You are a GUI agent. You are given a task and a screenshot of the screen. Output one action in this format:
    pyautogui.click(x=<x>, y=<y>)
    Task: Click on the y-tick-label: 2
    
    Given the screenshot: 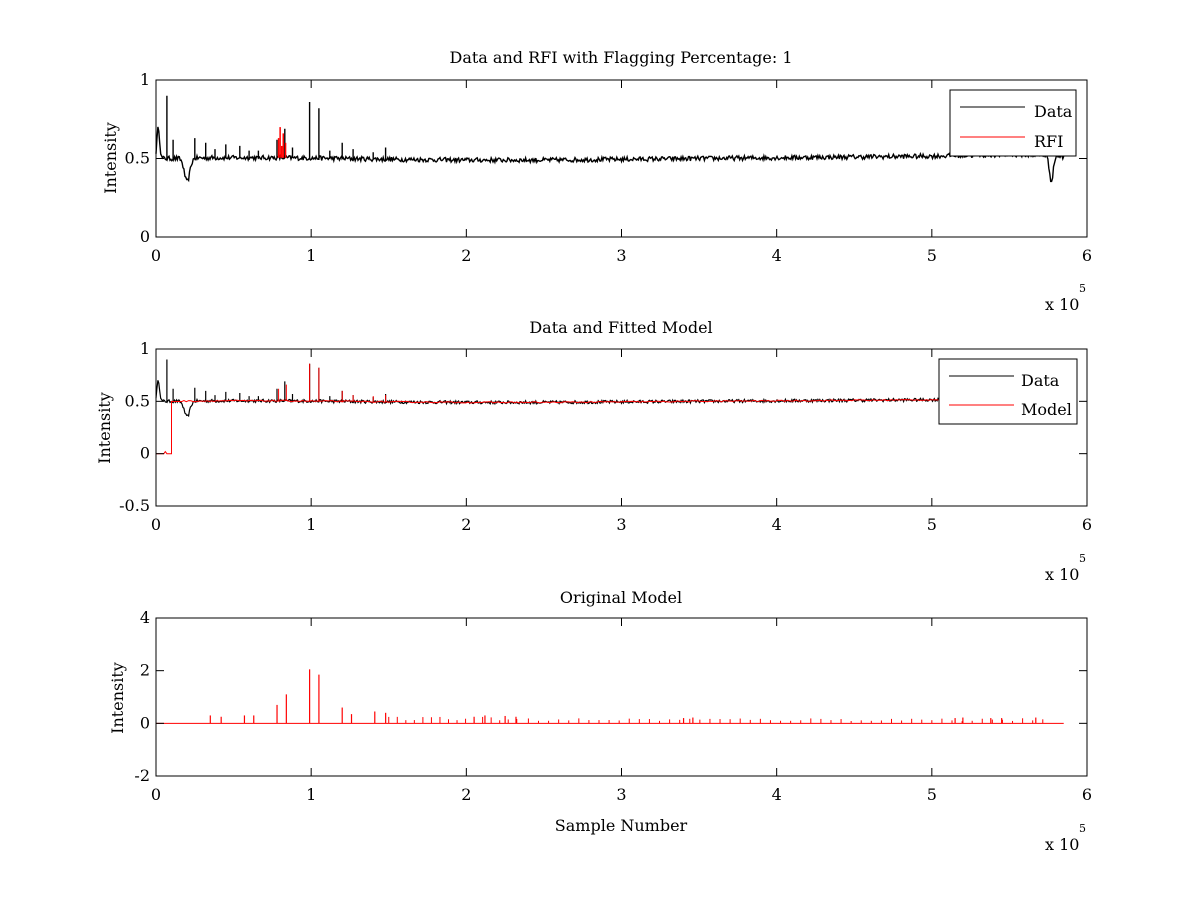 What is the action you would take?
    pyautogui.click(x=145, y=670)
    